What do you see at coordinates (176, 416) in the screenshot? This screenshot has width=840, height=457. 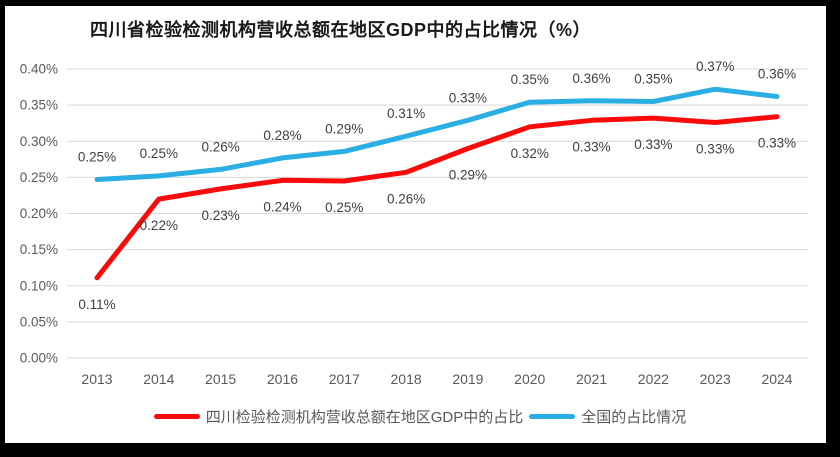 I see `legend-swatch-sichuan` at bounding box center [176, 416].